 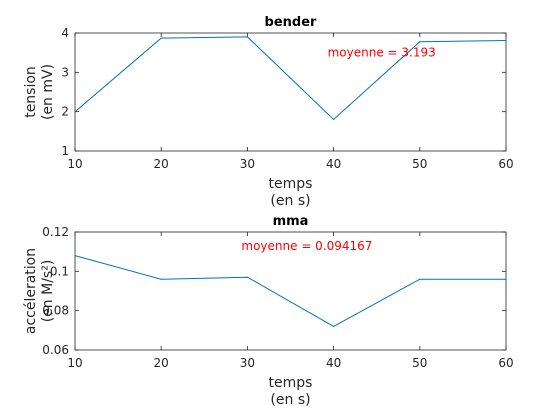 I want to click on y-tick-label: 0.08, so click(x=55, y=311).